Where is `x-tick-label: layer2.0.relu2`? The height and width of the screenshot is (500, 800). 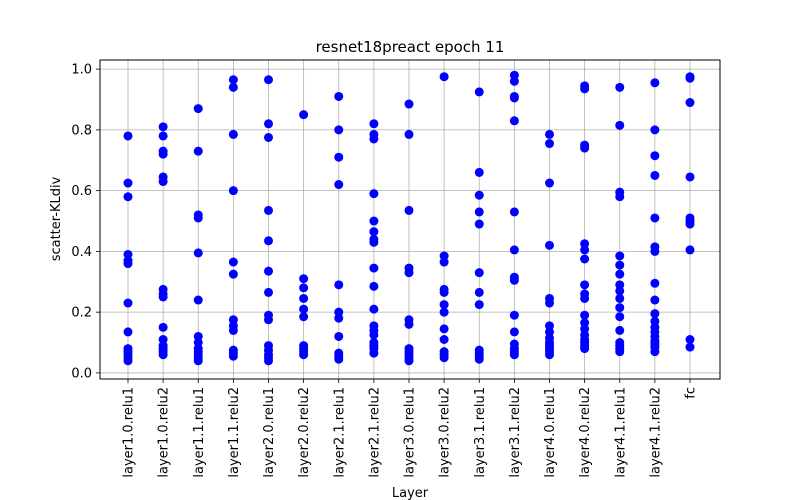
x-tick-label: layer2.0.relu2 is located at coordinates (304, 432).